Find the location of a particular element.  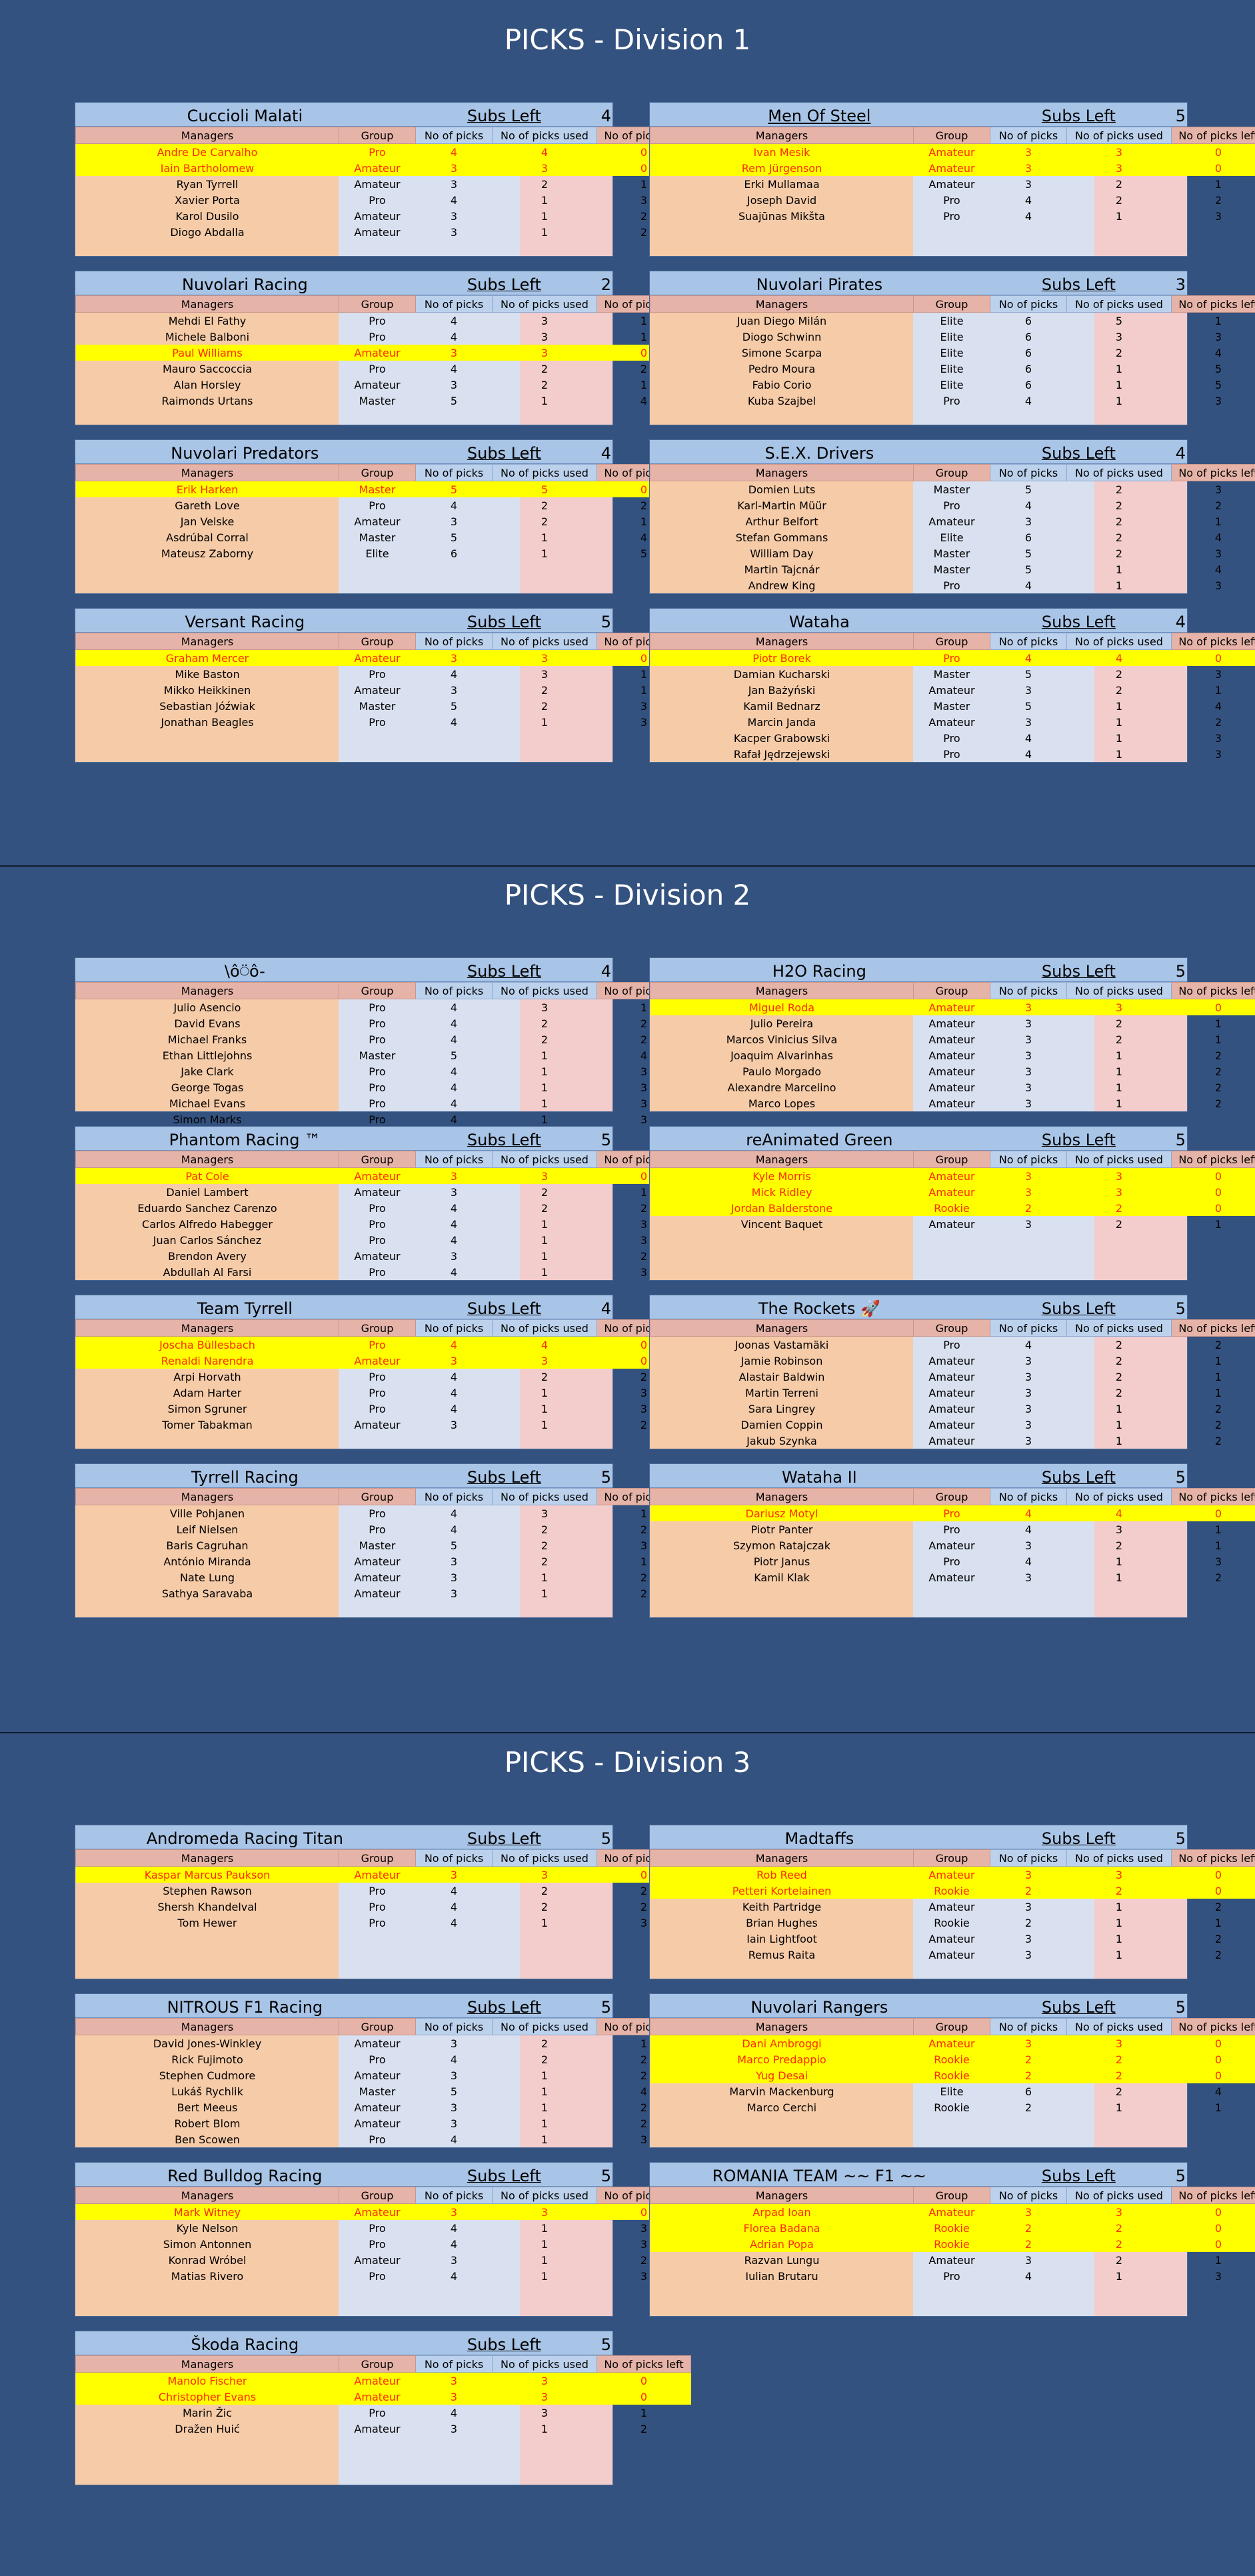

manager-name: Mike Baston is located at coordinates (207, 674).